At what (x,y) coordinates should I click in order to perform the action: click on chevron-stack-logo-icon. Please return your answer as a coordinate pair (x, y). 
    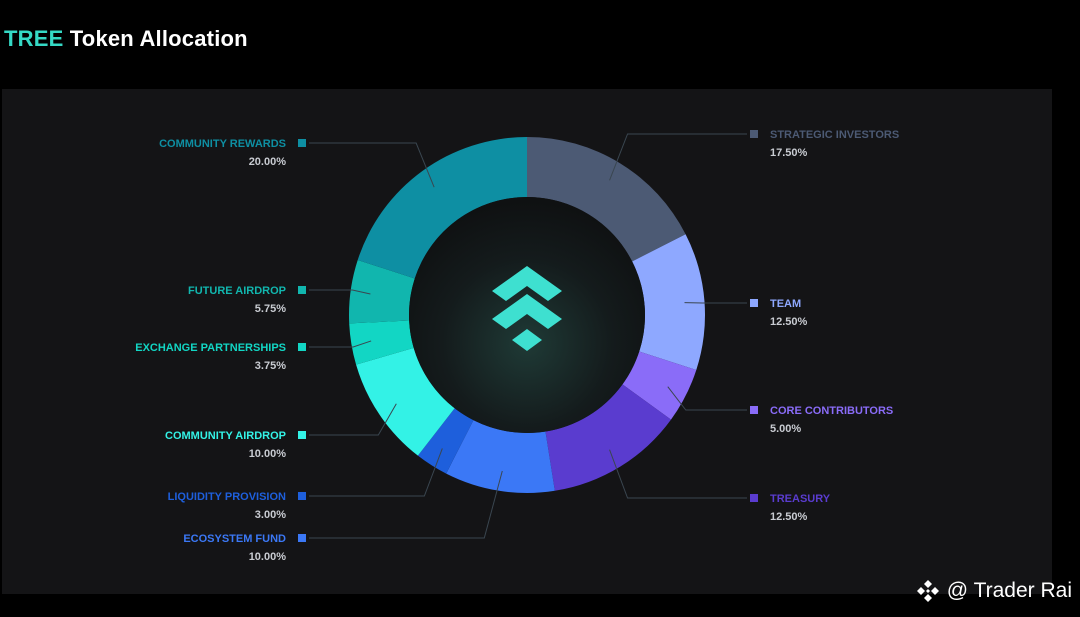
    Looking at the image, I should click on (527, 308).